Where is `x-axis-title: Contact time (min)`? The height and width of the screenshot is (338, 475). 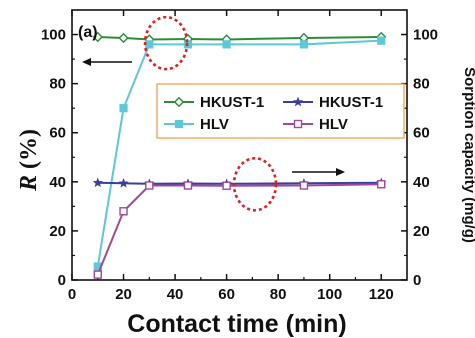
x-axis-title: Contact time (min) is located at coordinates (236, 324).